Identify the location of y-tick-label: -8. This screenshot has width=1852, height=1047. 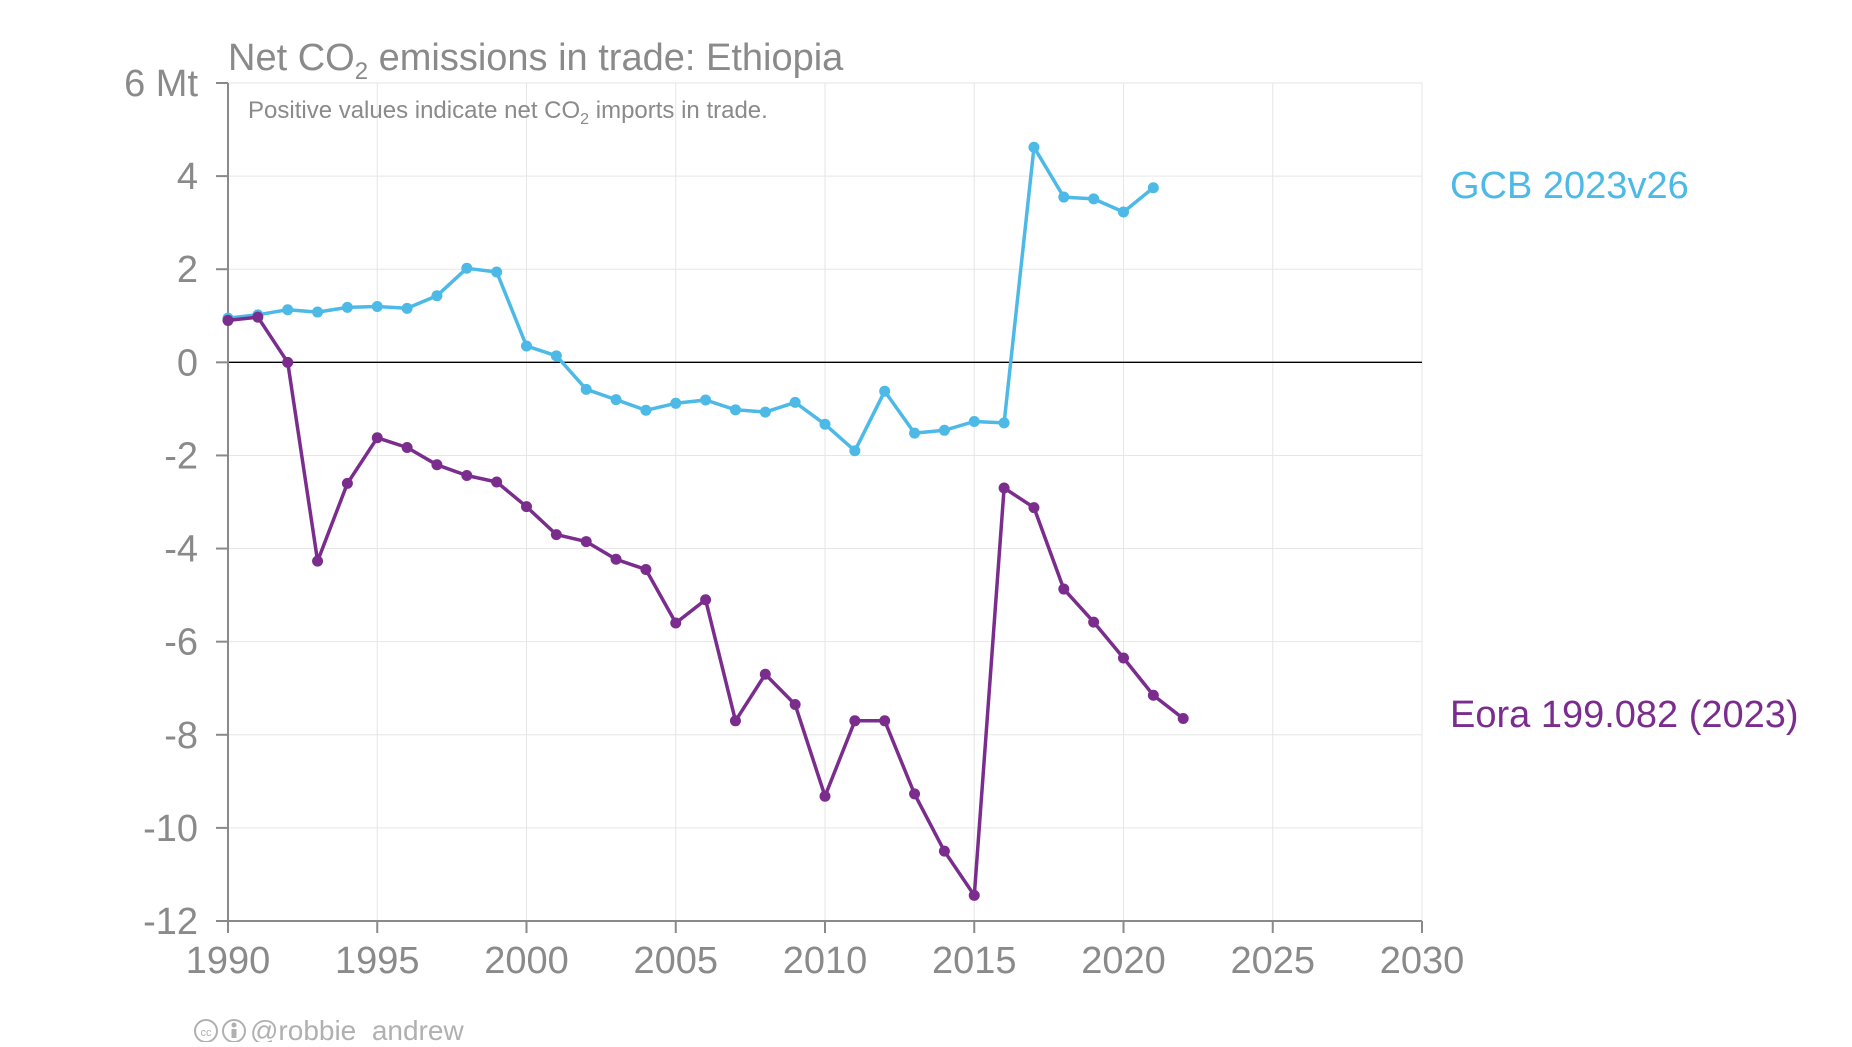
(181, 736).